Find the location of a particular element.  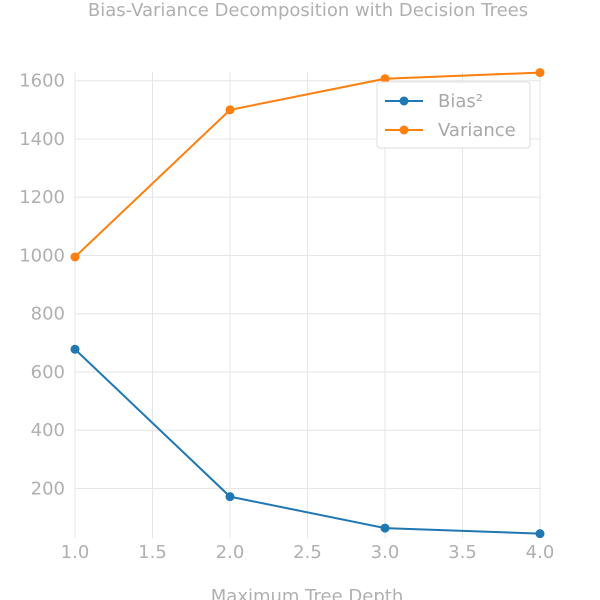

y-tick-label: 600 is located at coordinates (48, 372).